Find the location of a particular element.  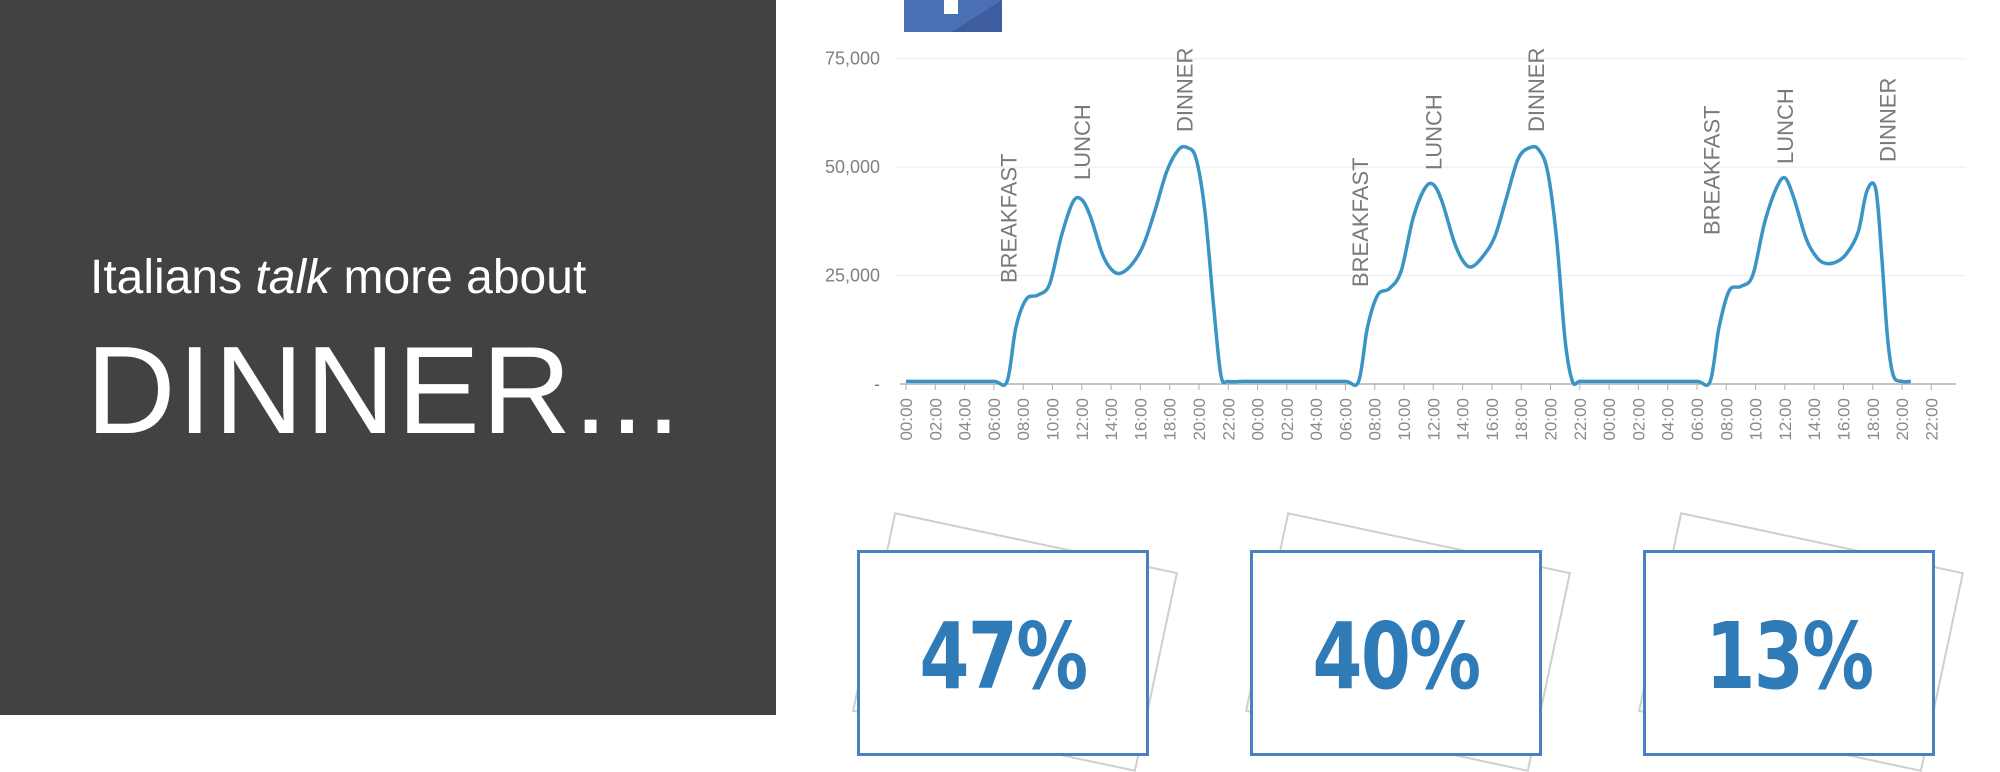

y-tick-label: 50,000 is located at coordinates (852, 167).